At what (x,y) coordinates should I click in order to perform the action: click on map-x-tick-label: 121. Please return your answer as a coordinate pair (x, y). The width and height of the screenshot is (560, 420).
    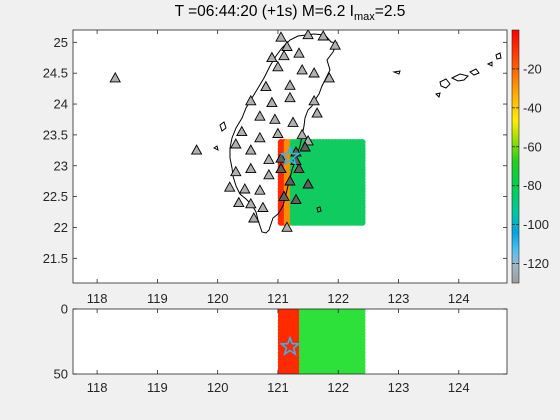
    Looking at the image, I should click on (278, 298).